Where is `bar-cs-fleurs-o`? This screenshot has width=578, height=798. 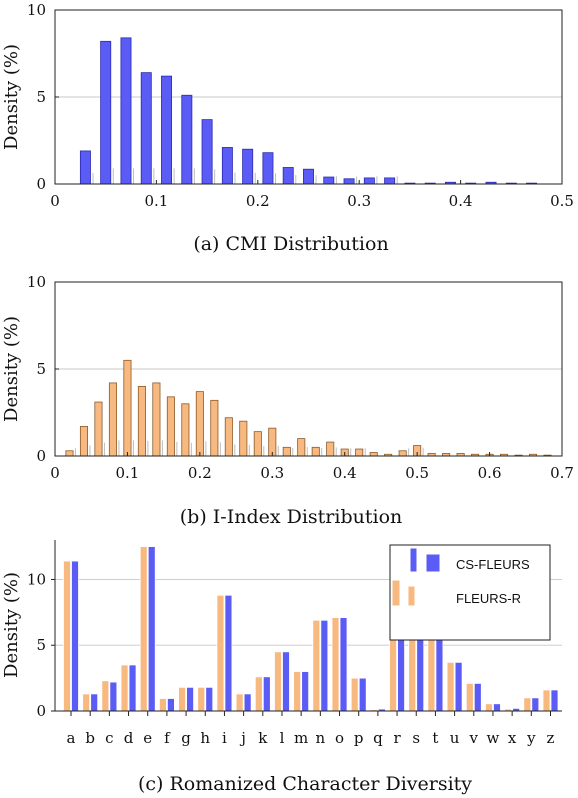 bar-cs-fleurs-o is located at coordinates (343, 664).